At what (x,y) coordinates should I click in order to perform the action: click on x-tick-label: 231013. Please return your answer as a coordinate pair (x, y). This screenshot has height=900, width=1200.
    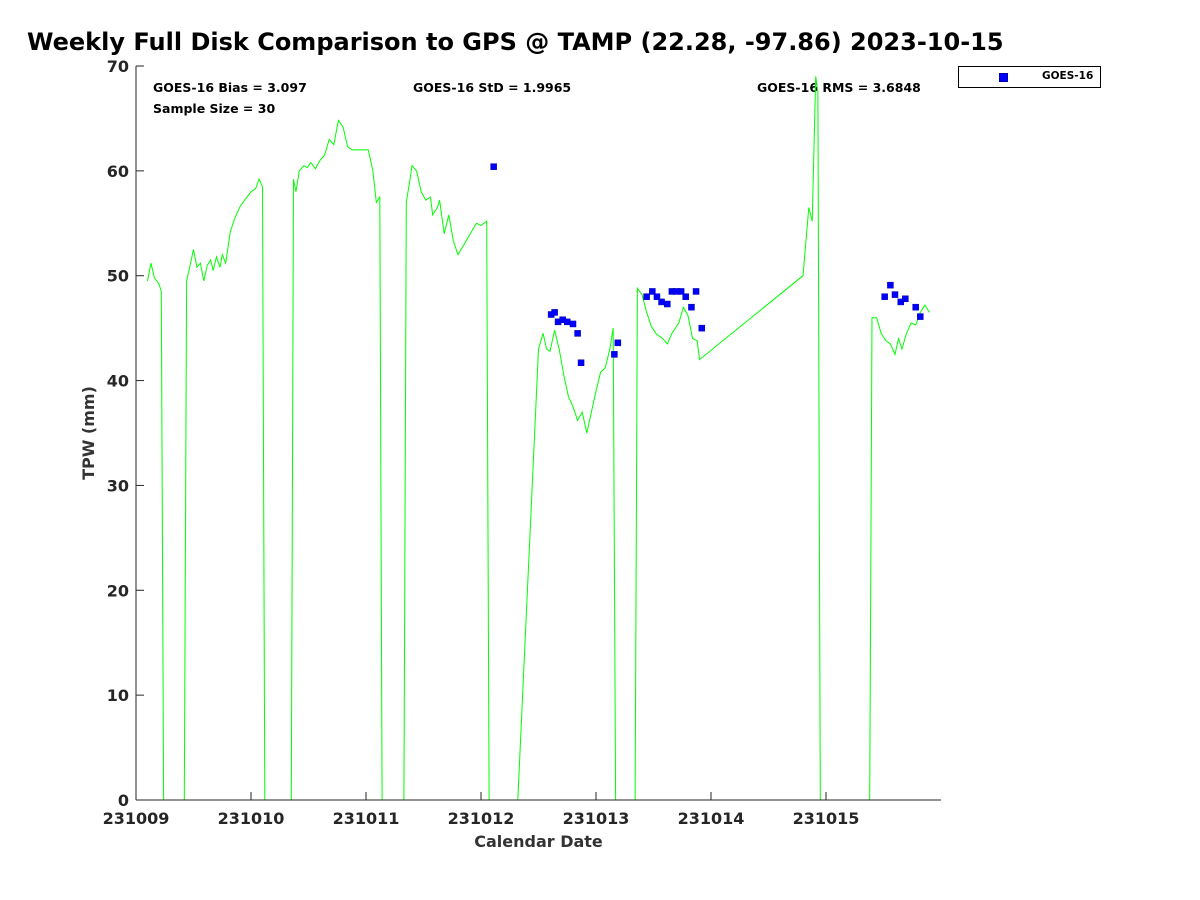
    Looking at the image, I should click on (596, 818).